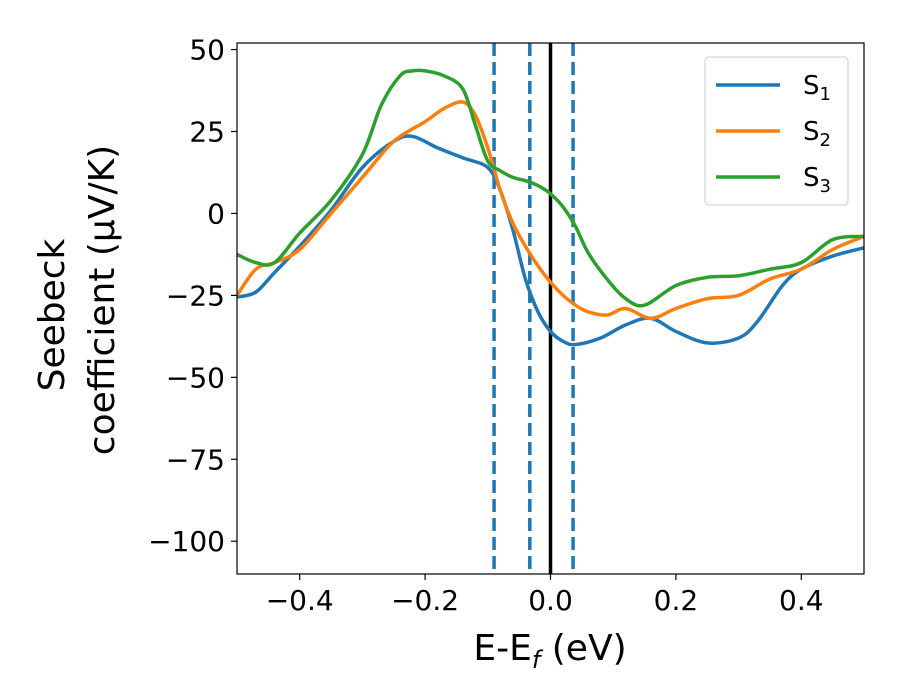 This screenshot has width=900, height=700. What do you see at coordinates (676, 600) in the screenshot?
I see `x-tick-label: 0.2` at bounding box center [676, 600].